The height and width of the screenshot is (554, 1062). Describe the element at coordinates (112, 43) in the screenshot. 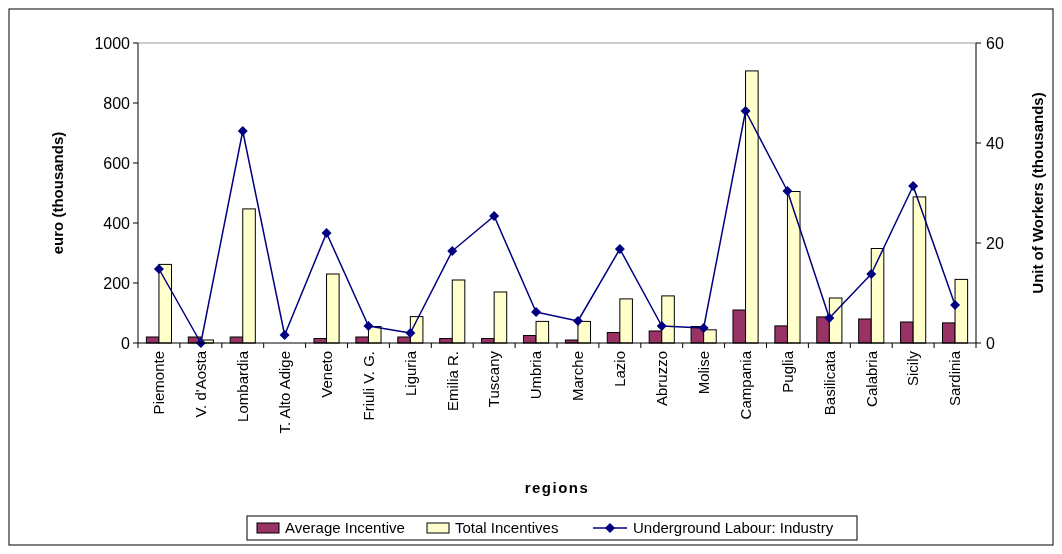

I see `y-tick-label: 1000` at that location.